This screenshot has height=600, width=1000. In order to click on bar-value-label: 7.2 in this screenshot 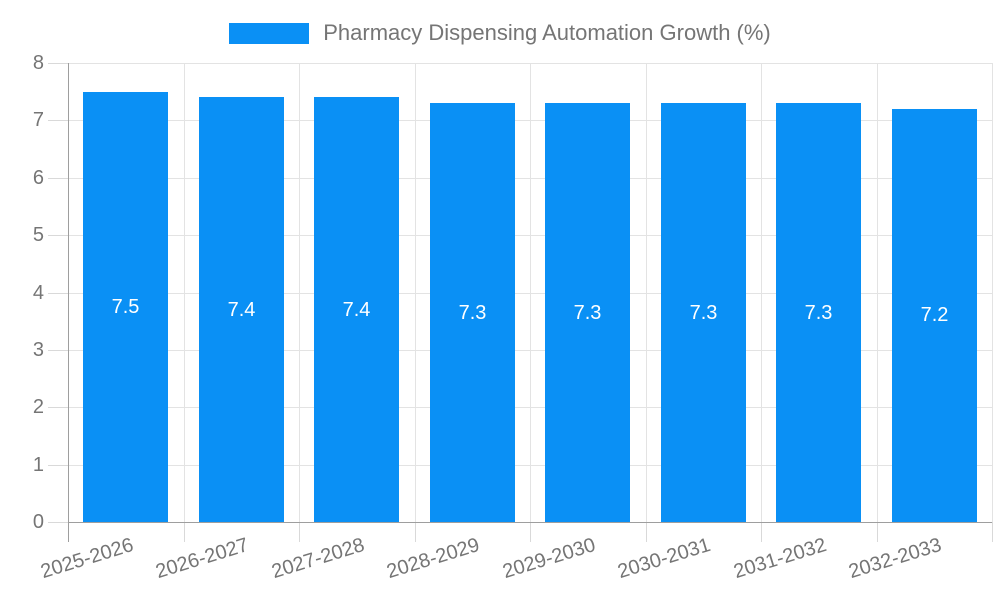, I will do `click(934, 315)`.